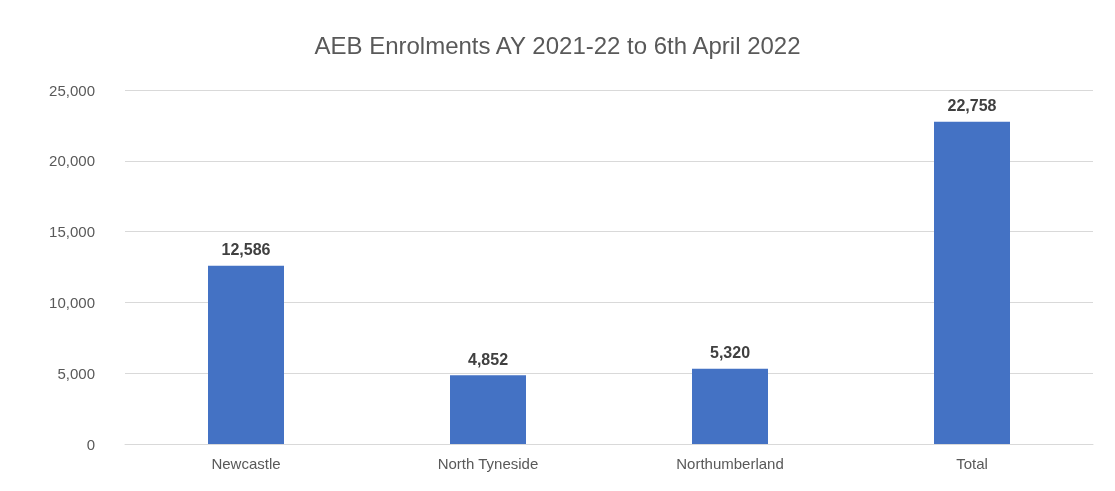  What do you see at coordinates (246, 250) in the screenshot?
I see `data-label: 12,586` at bounding box center [246, 250].